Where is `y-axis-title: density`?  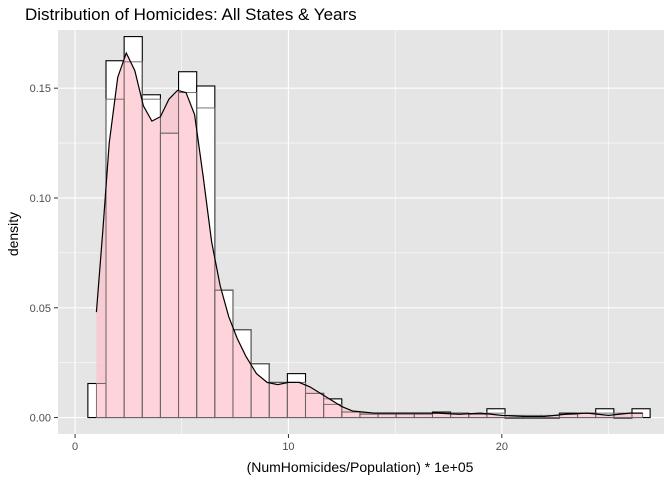
y-axis-title: density is located at coordinates (13, 234).